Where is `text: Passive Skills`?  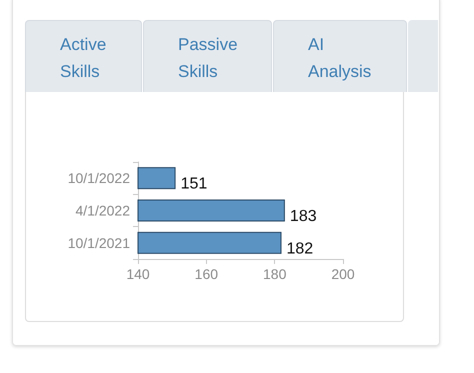 text: Passive Skills is located at coordinates (208, 58).